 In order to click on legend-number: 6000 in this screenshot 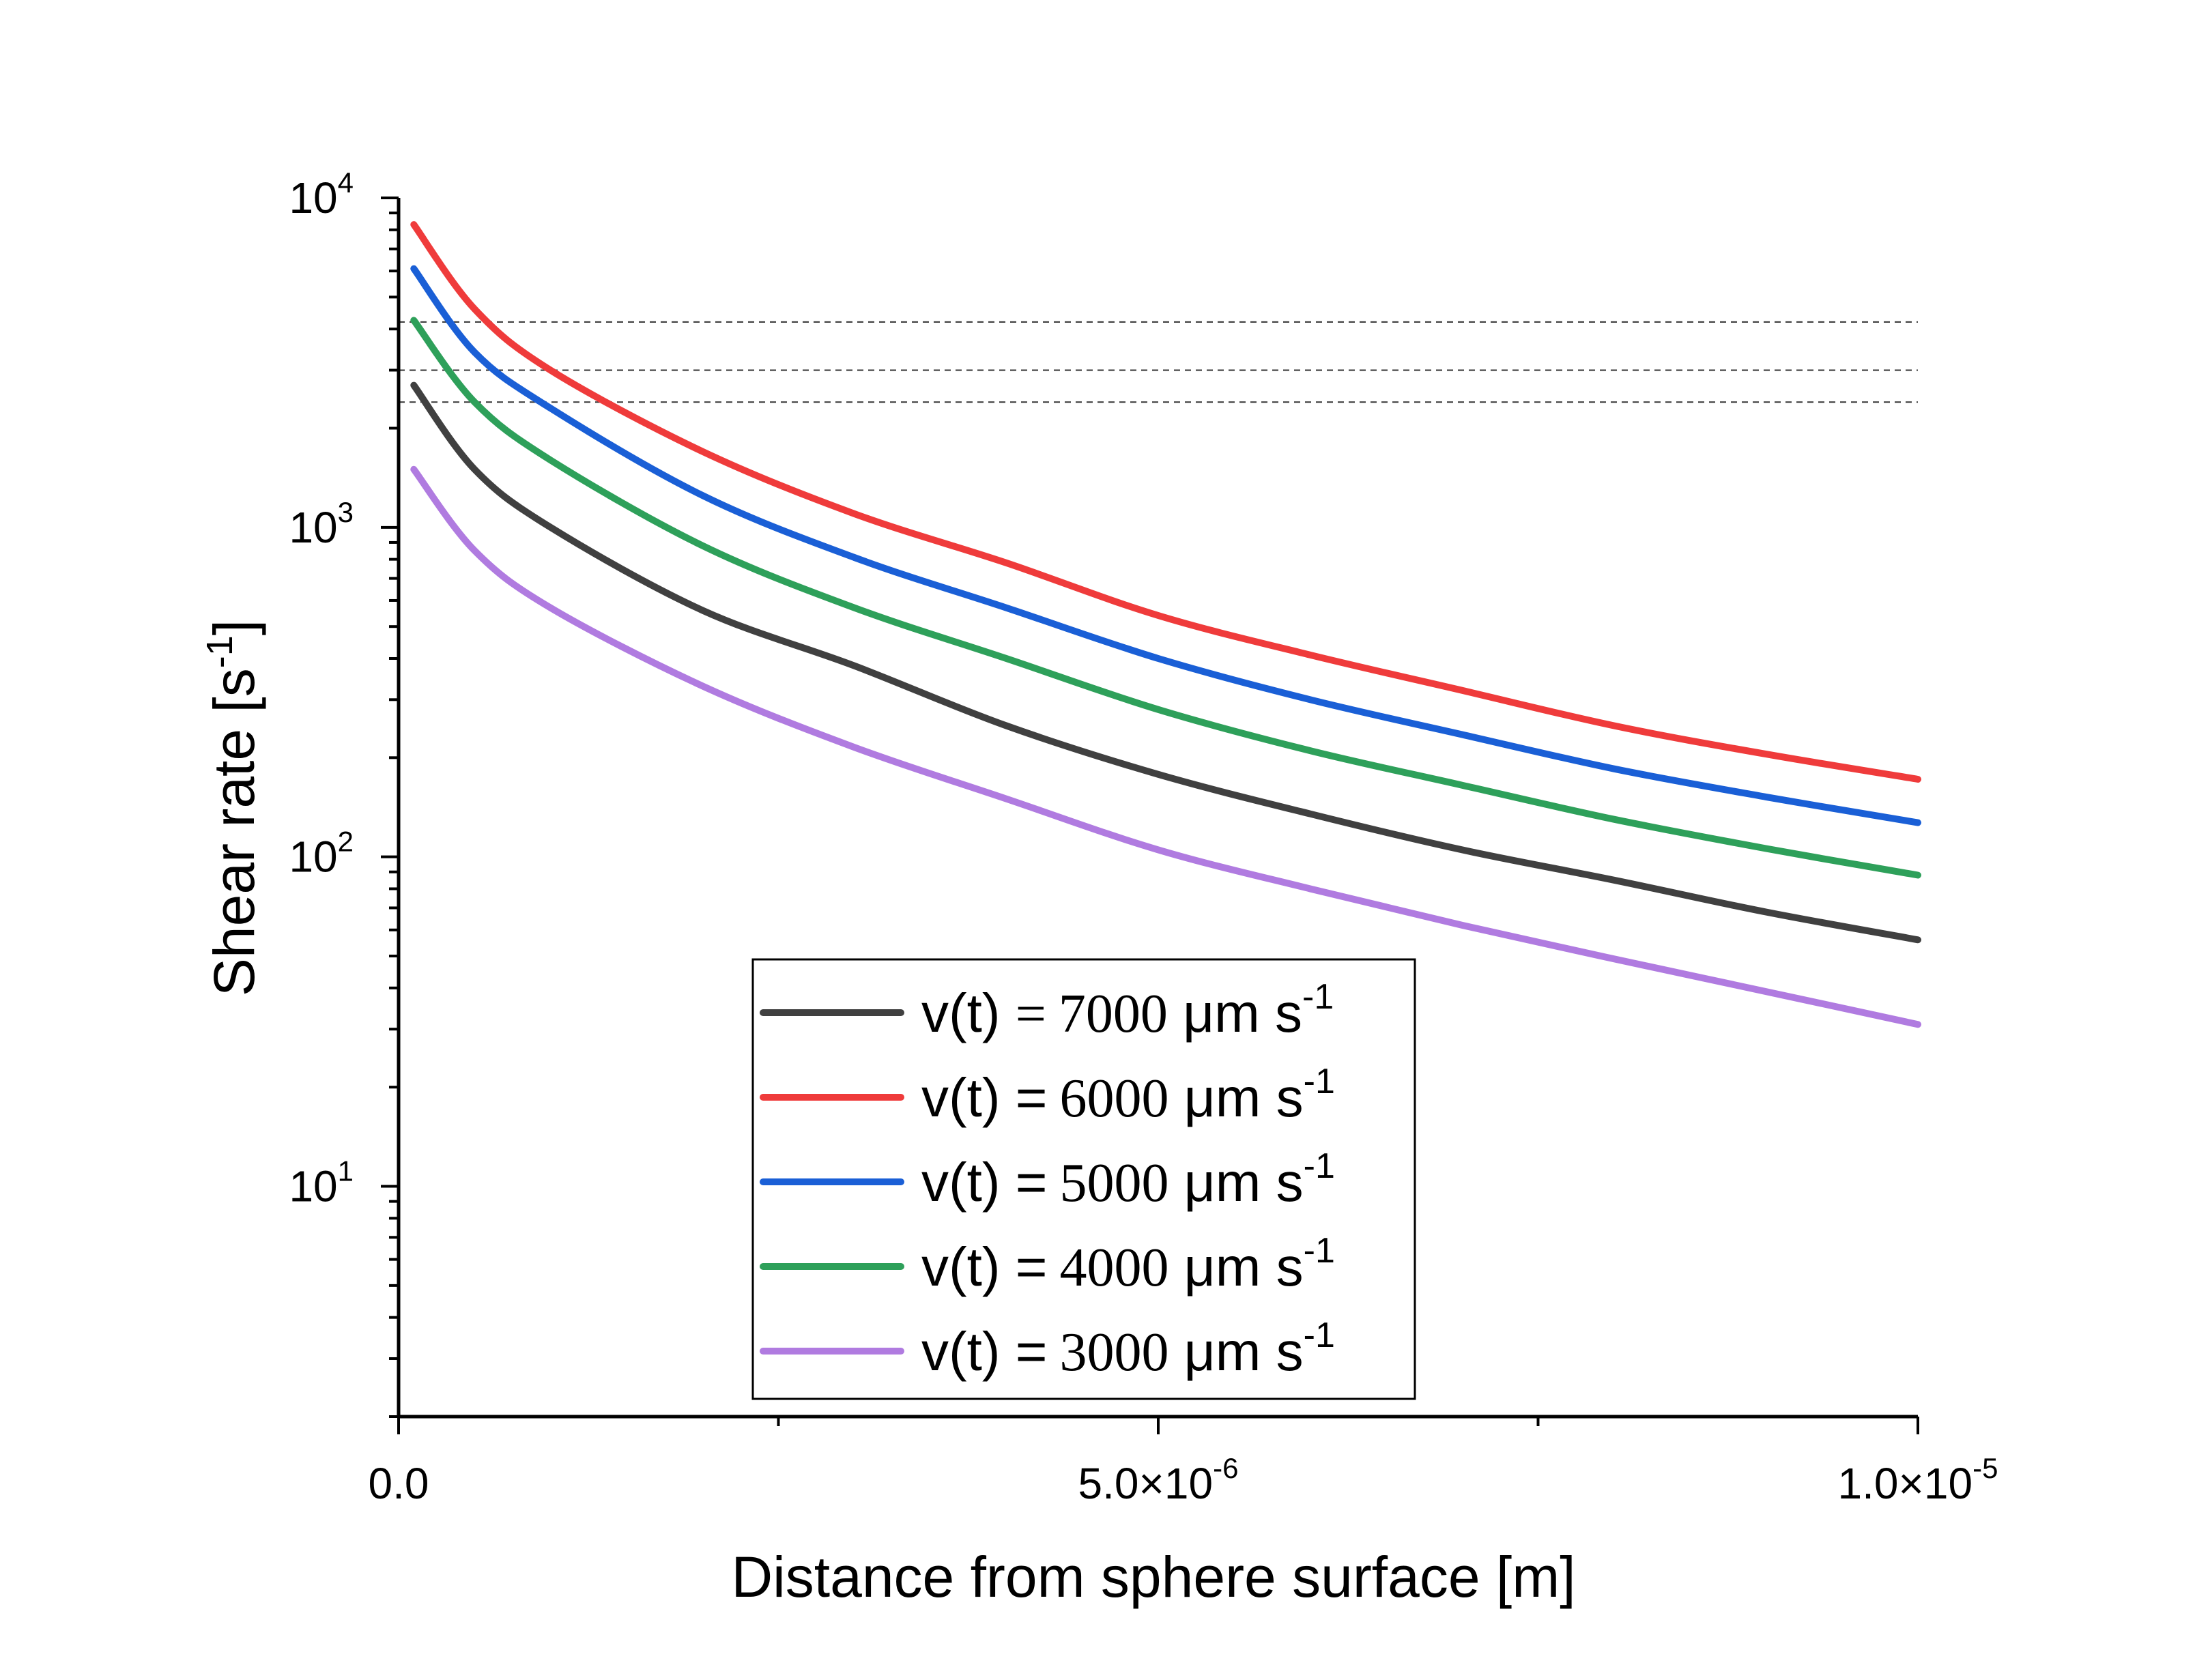, I will do `click(1113, 1099)`.